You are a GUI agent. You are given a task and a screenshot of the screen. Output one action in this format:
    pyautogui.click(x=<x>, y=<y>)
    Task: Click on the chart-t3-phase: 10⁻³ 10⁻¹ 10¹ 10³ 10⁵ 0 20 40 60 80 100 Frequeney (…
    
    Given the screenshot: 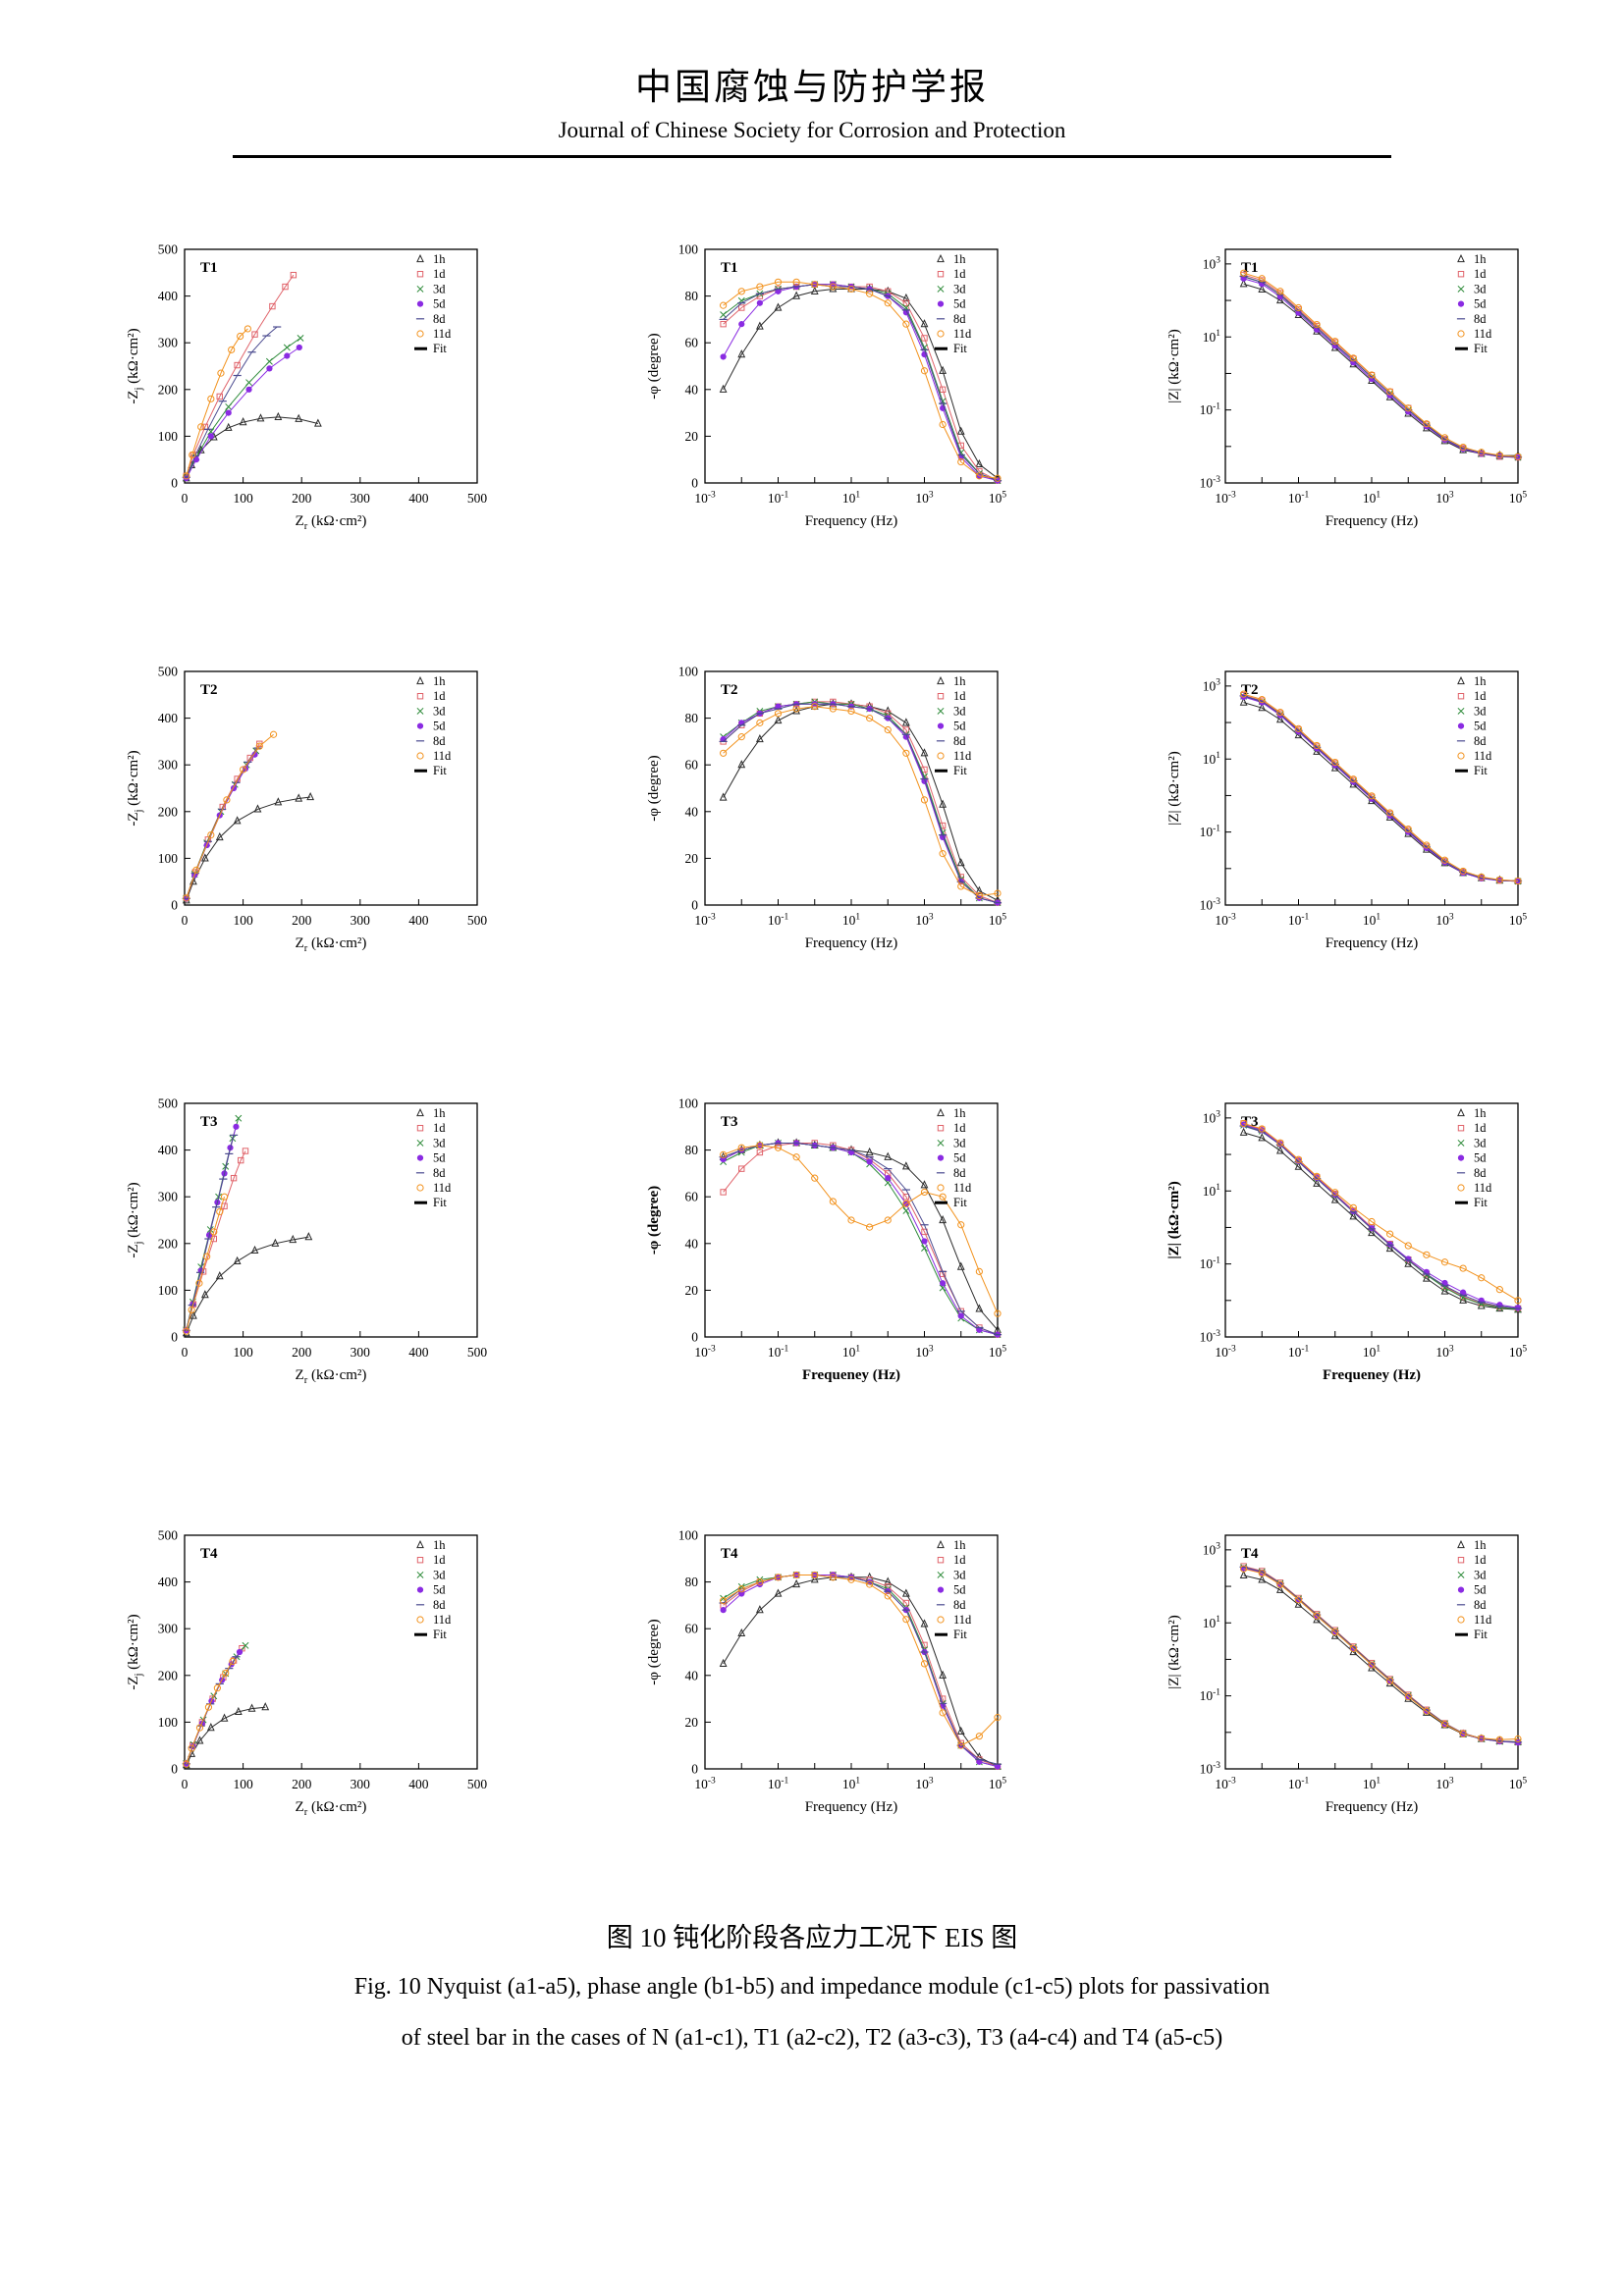 What is the action you would take?
    pyautogui.click(x=841, y=1246)
    